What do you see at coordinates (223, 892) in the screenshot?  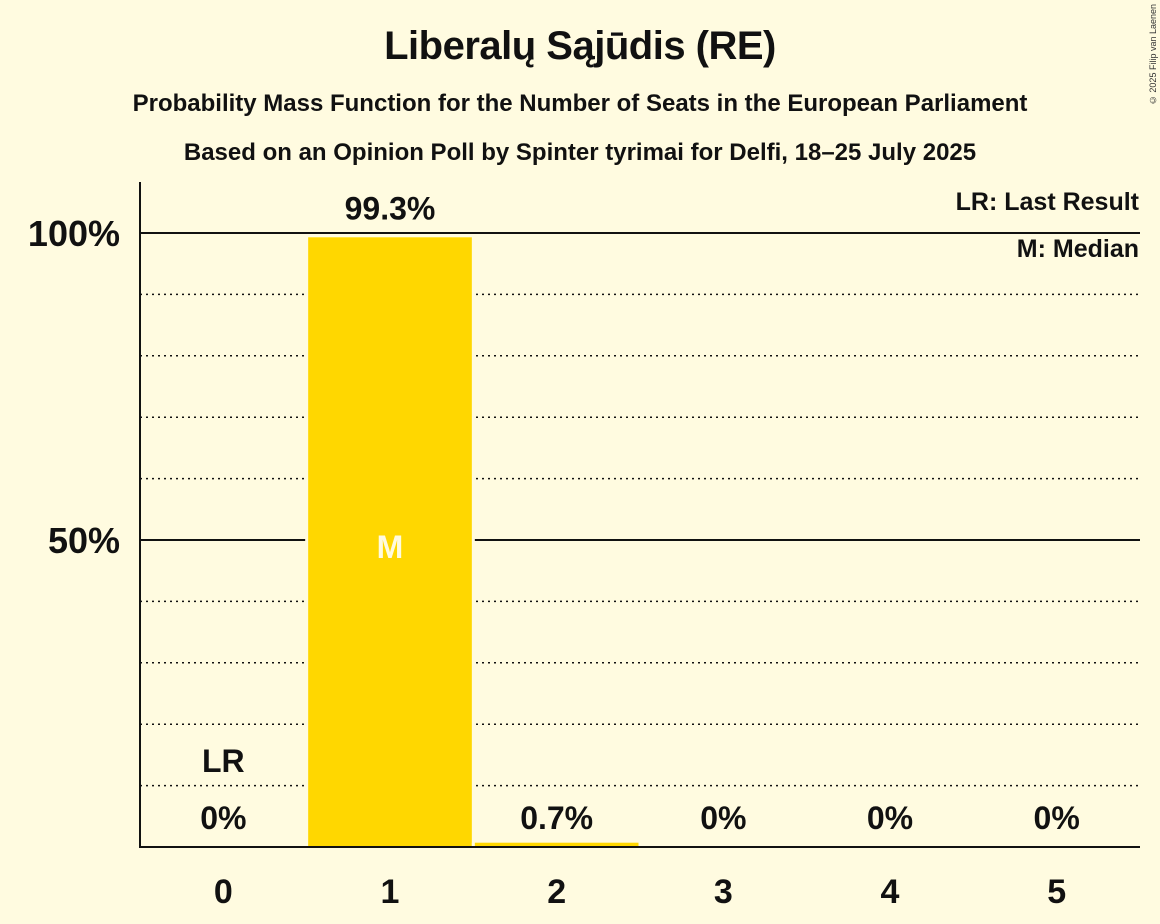 I see `x-tick-label: 0` at bounding box center [223, 892].